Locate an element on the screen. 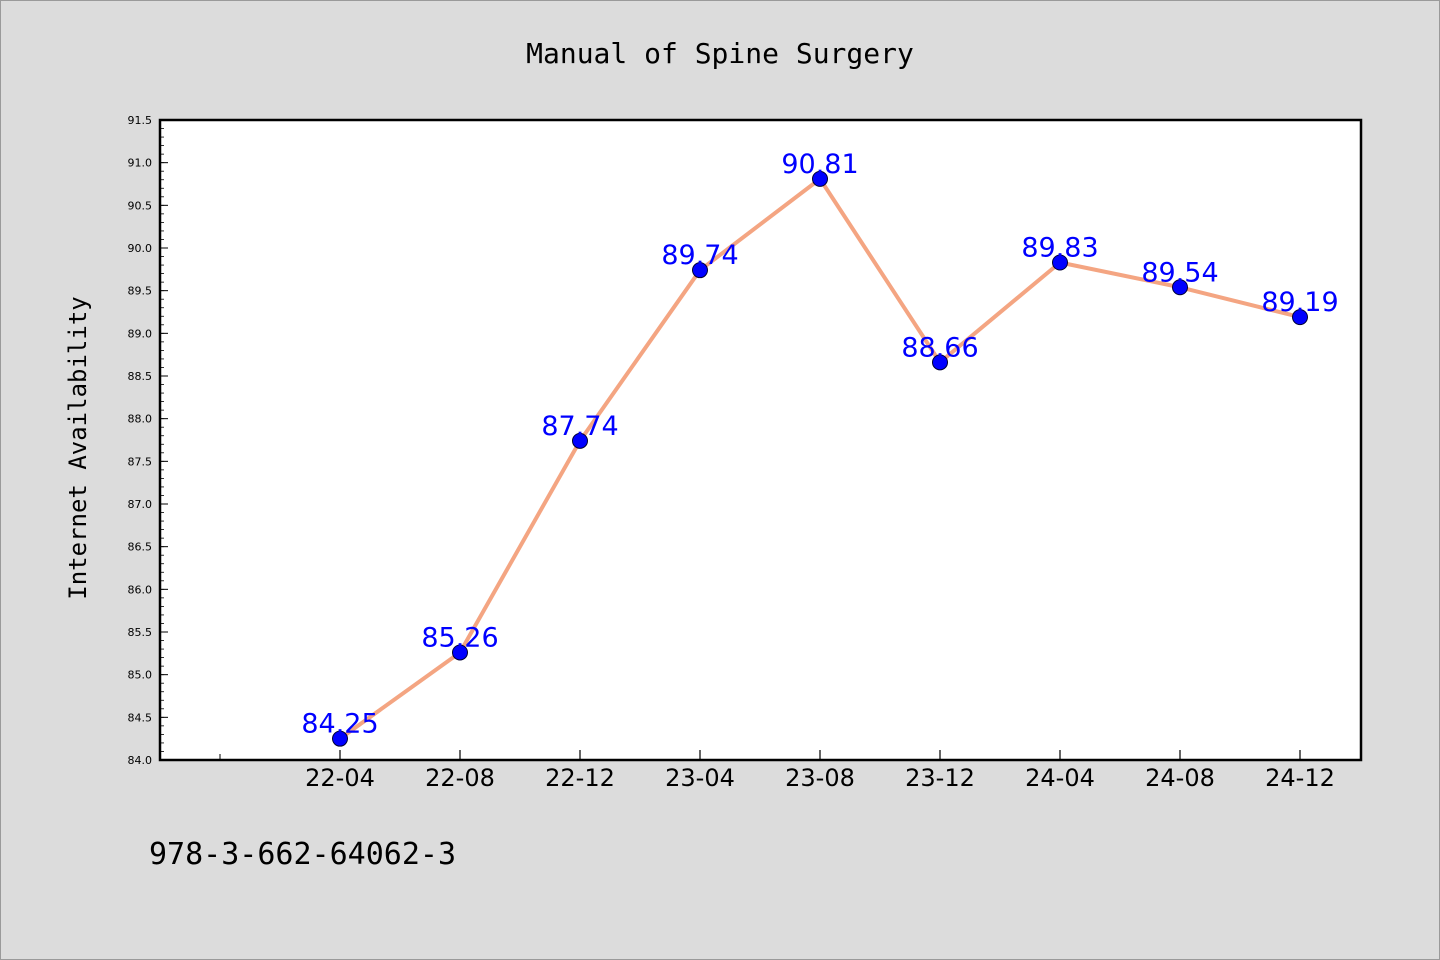  data-label: 85.26 is located at coordinates (459, 637).